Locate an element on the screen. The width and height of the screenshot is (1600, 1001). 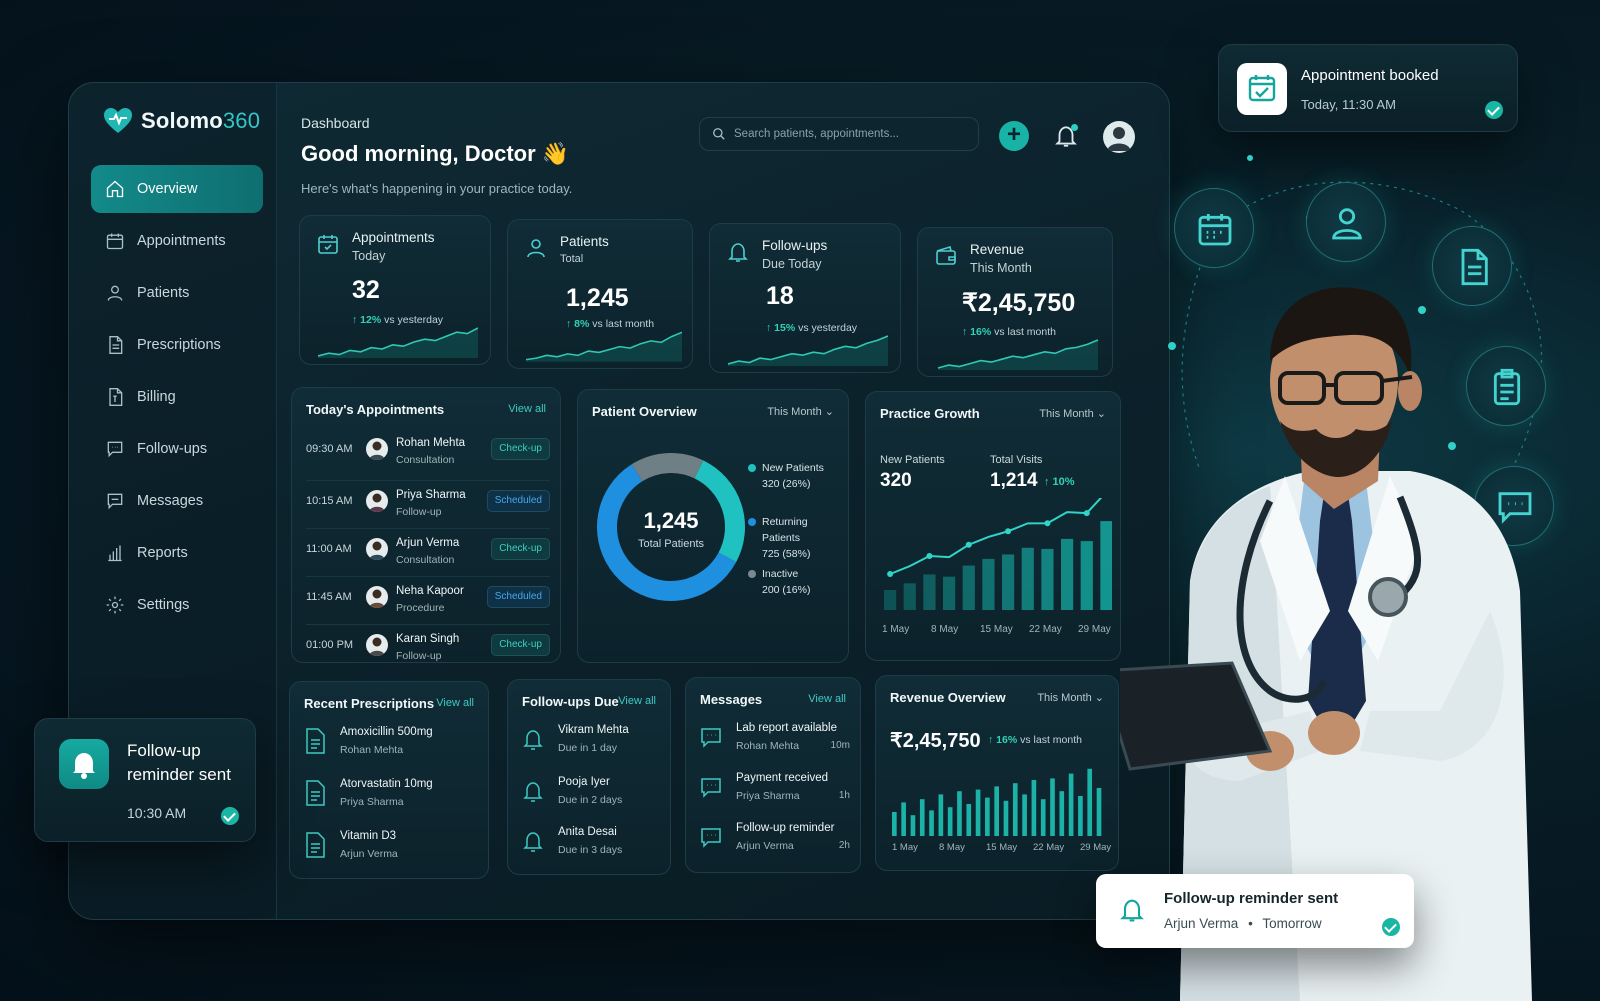
stat-delta: ↑ 15% vs yesterday is located at coordinates (811, 328).